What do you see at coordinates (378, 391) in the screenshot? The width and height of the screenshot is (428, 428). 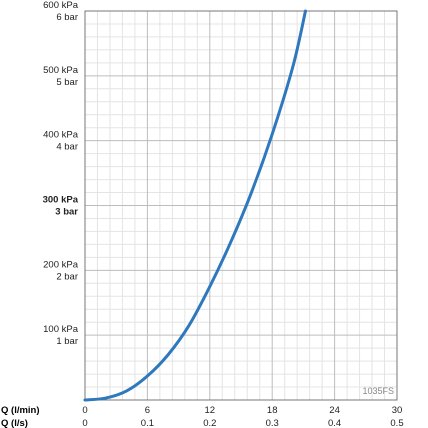 I see `model-annotation: 1035FS` at bounding box center [378, 391].